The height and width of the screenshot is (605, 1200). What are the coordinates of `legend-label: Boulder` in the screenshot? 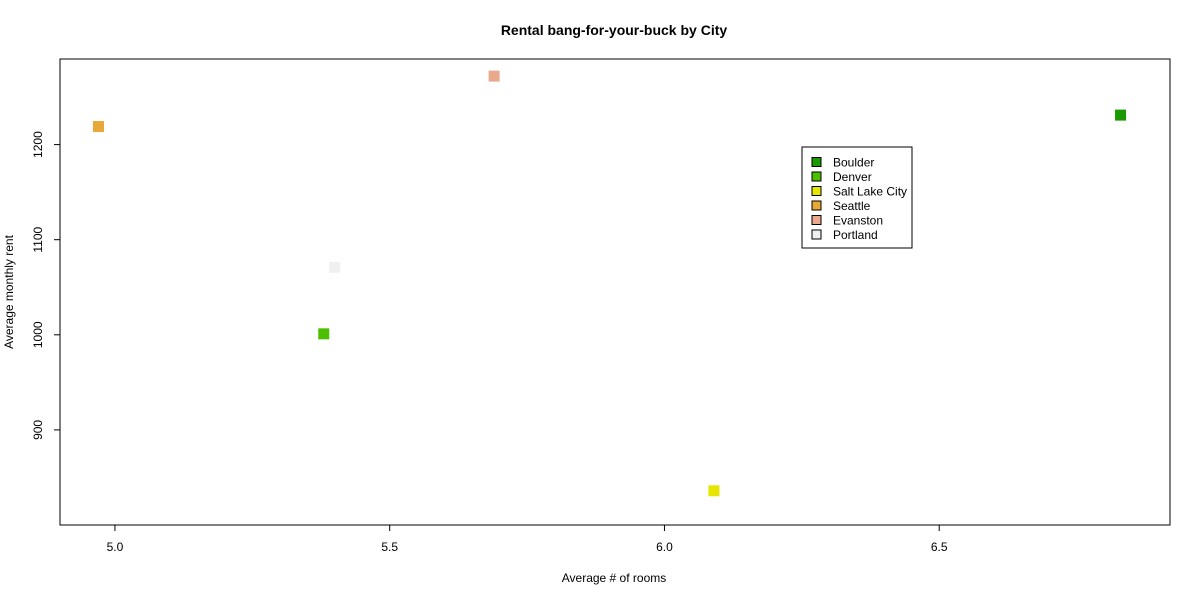 It's located at (853, 163).